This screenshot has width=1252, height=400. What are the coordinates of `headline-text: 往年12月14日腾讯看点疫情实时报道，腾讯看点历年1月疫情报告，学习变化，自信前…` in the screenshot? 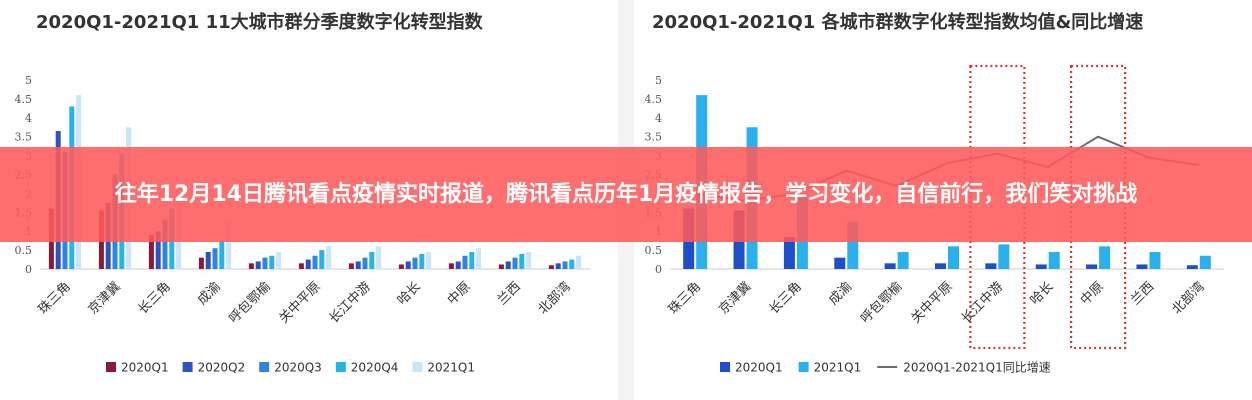 It's located at (626, 194).